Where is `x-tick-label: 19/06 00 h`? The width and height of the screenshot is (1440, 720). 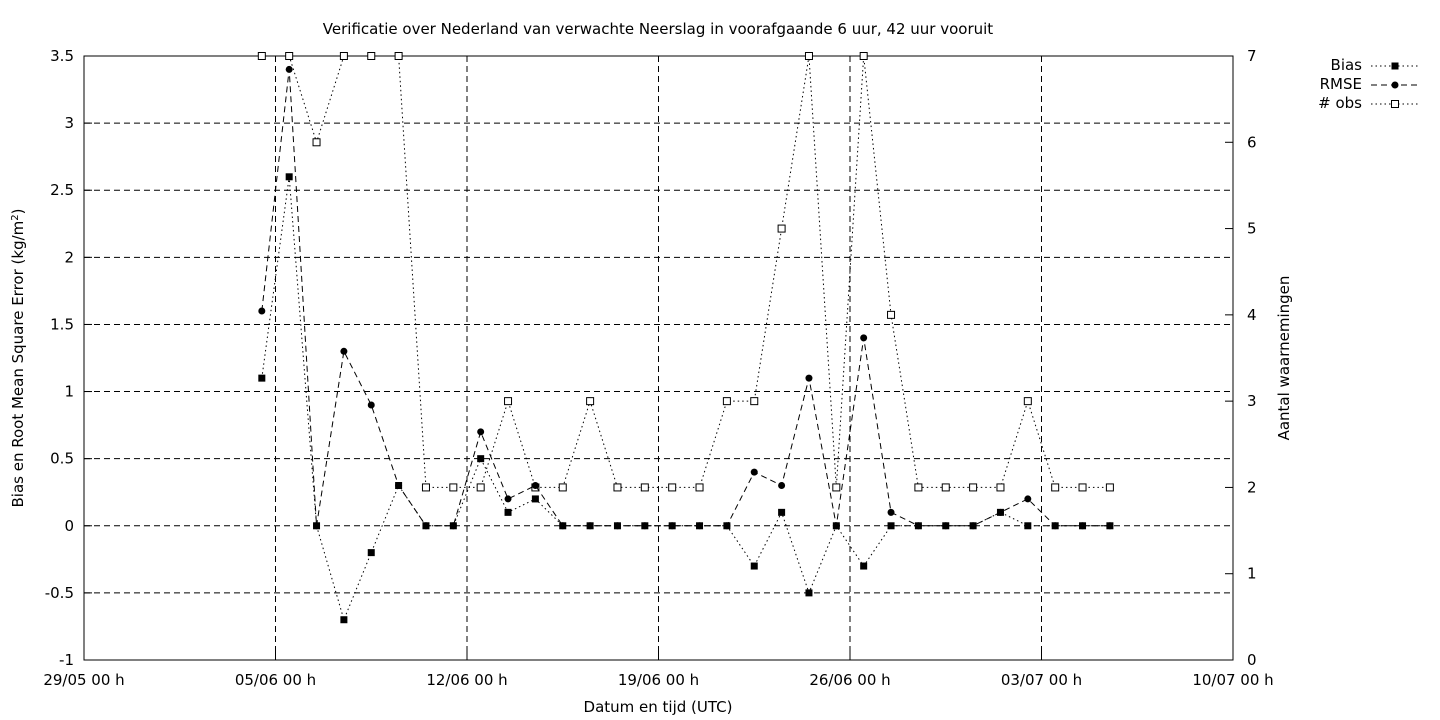 x-tick-label: 19/06 00 h is located at coordinates (658, 680).